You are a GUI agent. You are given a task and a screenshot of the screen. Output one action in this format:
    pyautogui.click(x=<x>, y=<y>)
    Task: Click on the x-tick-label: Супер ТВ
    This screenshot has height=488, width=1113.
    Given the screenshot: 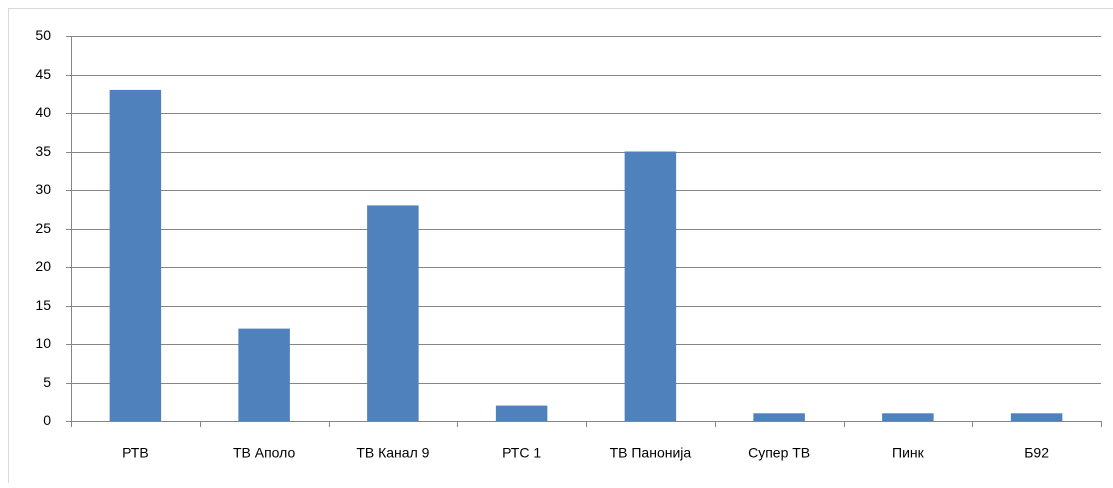 What is the action you would take?
    pyautogui.click(x=779, y=453)
    